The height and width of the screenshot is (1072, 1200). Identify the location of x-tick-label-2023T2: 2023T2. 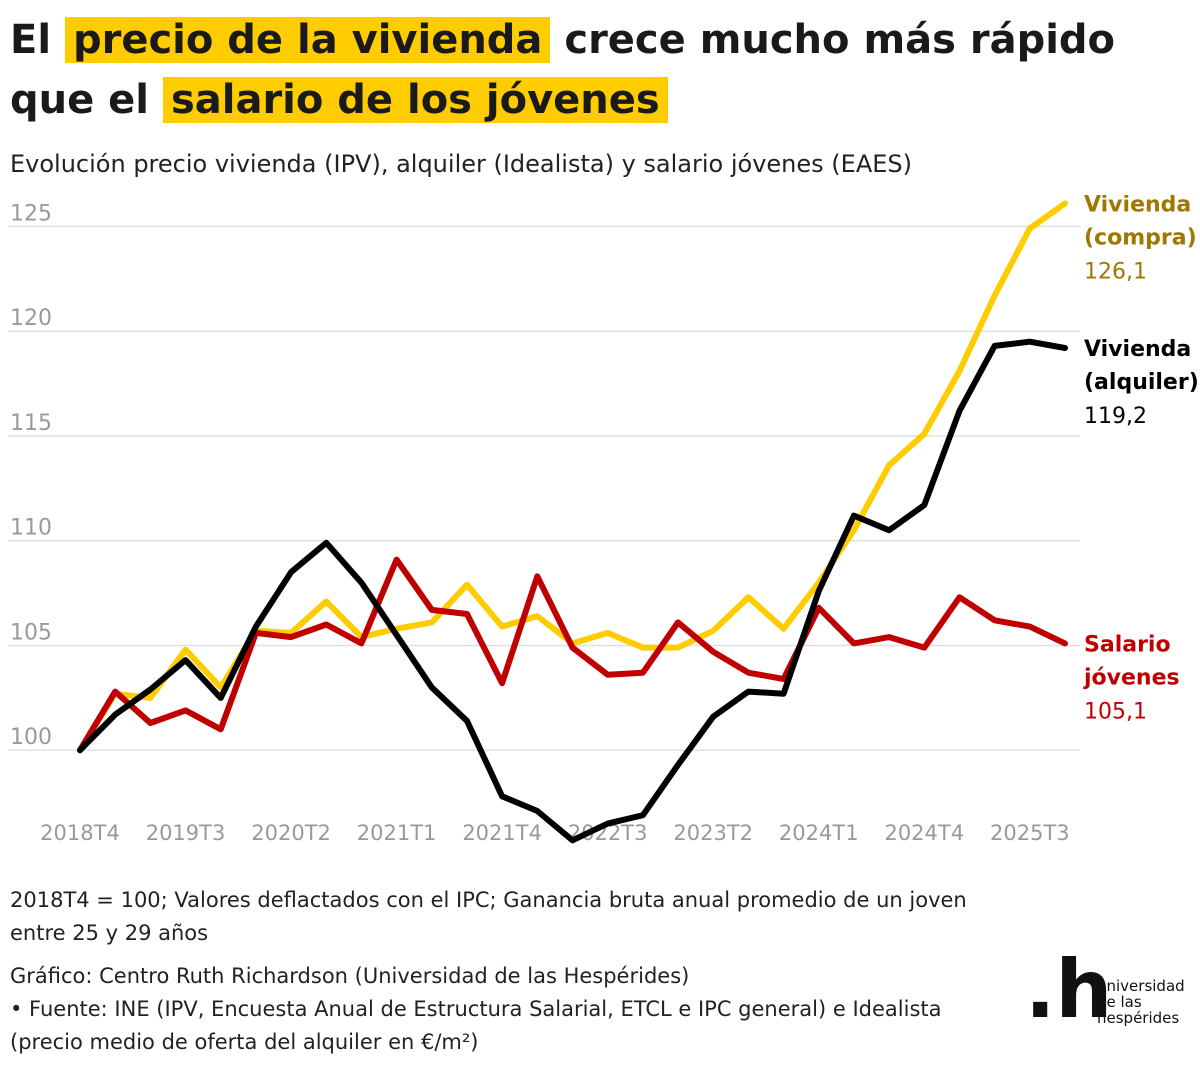
(713, 833).